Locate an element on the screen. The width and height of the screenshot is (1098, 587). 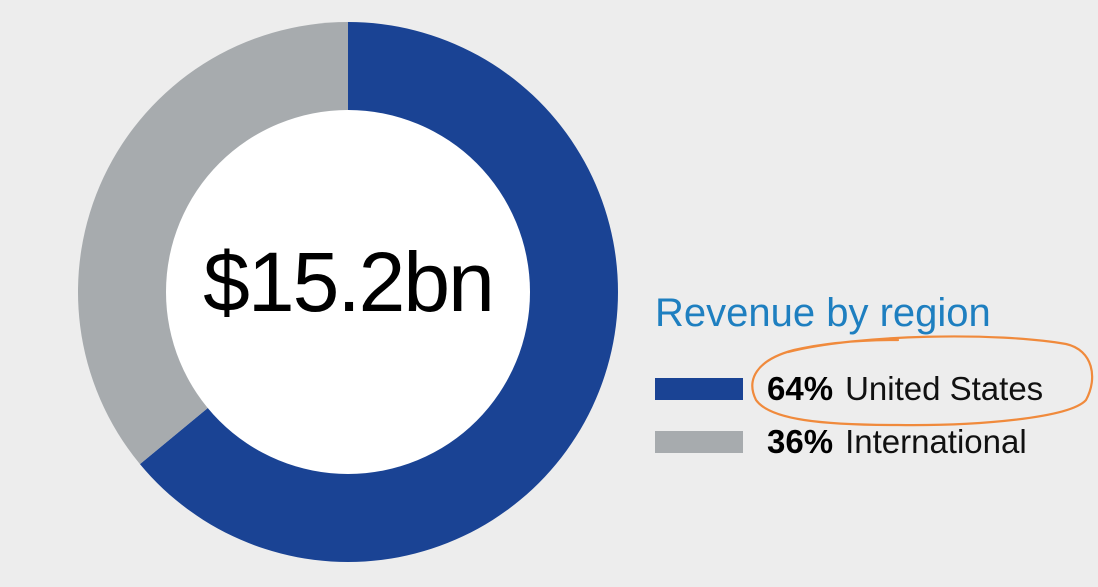
legend-label-international: International is located at coordinates (936, 441).